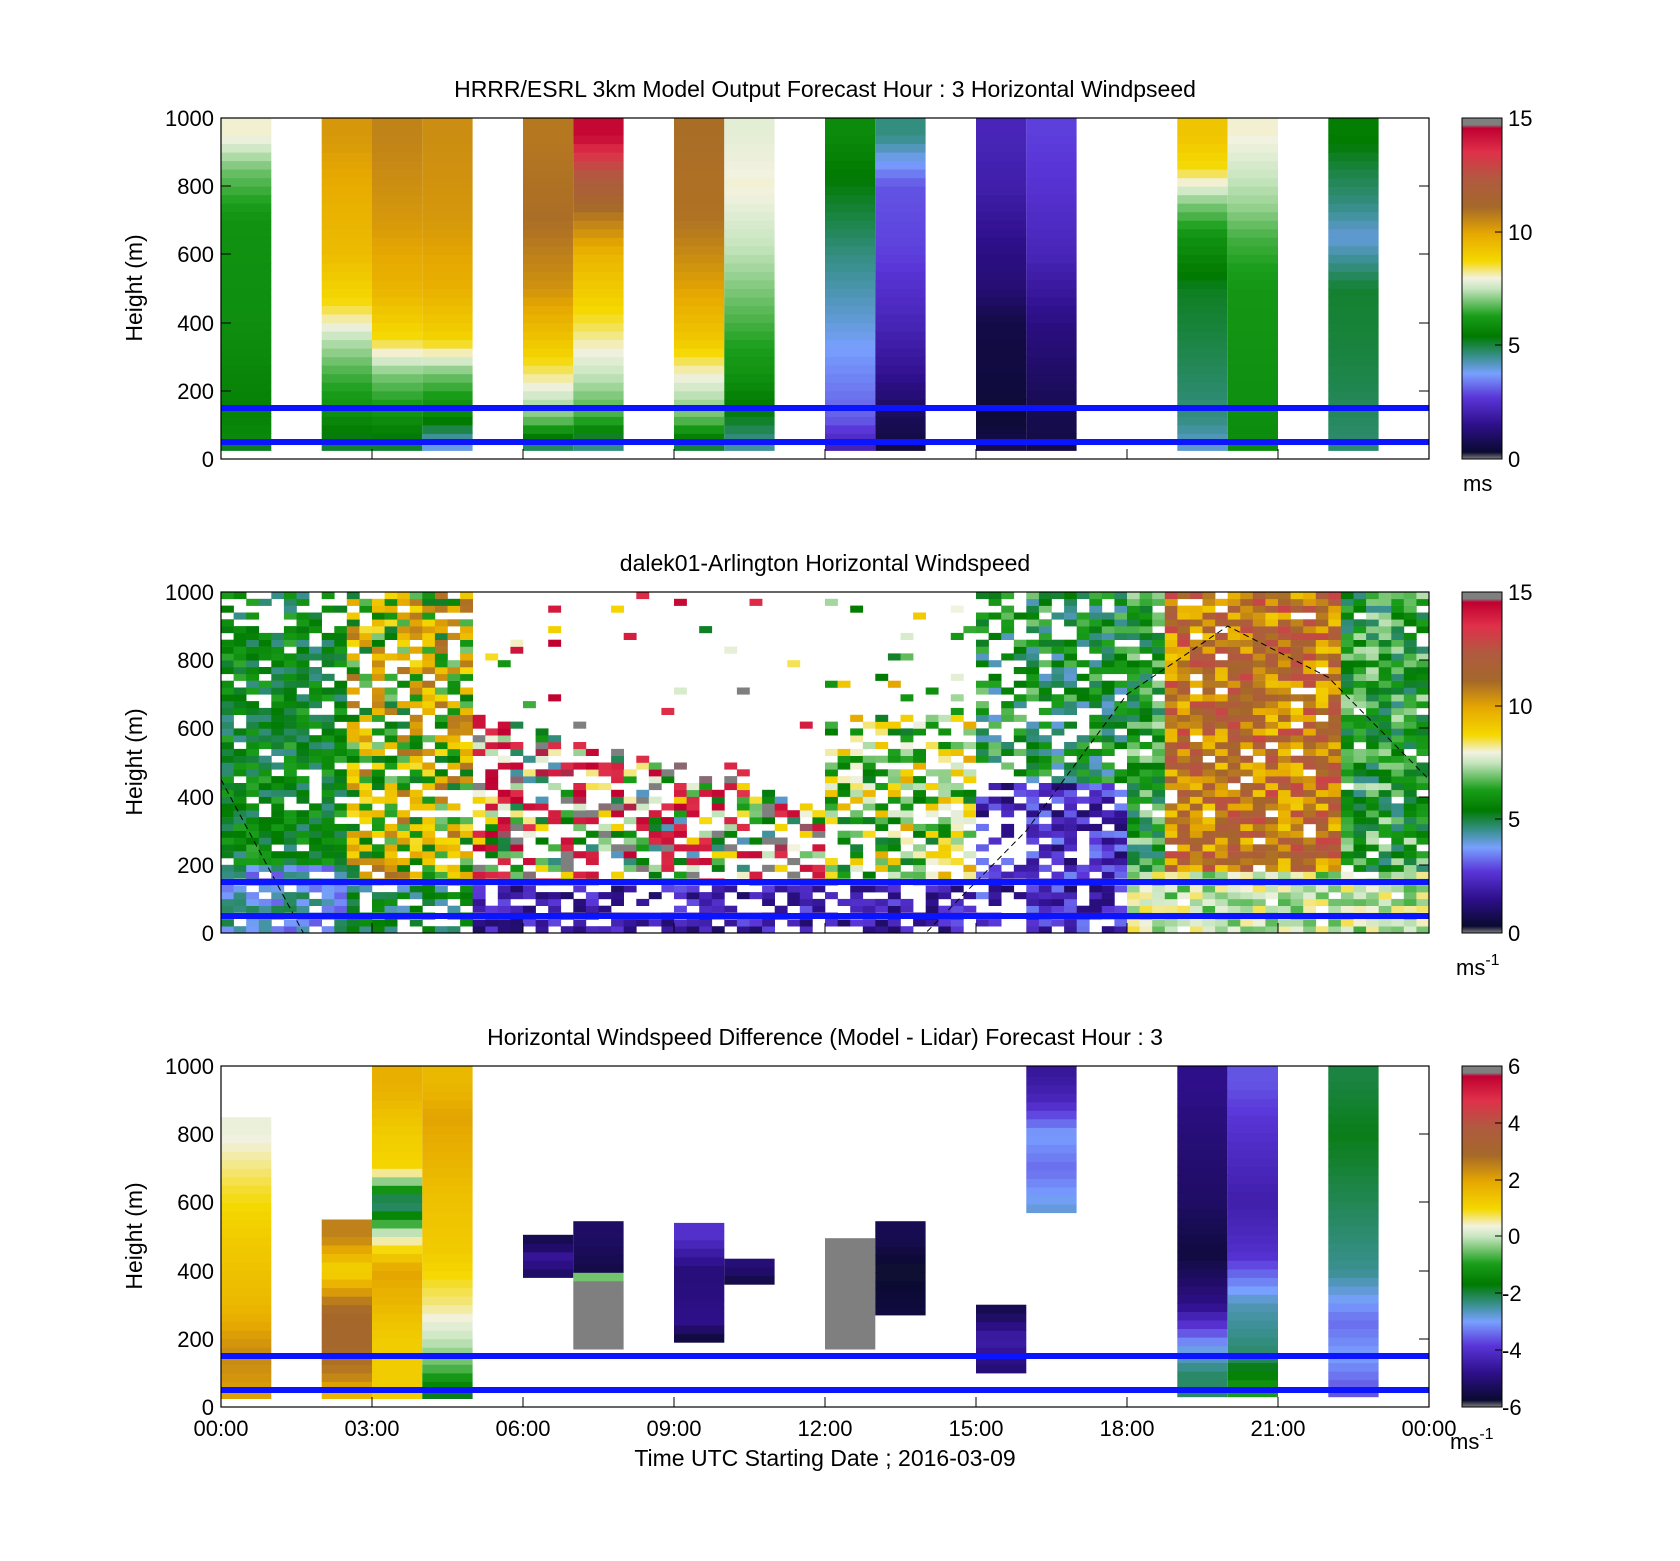  Describe the element at coordinates (1514, 345) in the screenshot. I see `colorbar-label: 5` at that location.